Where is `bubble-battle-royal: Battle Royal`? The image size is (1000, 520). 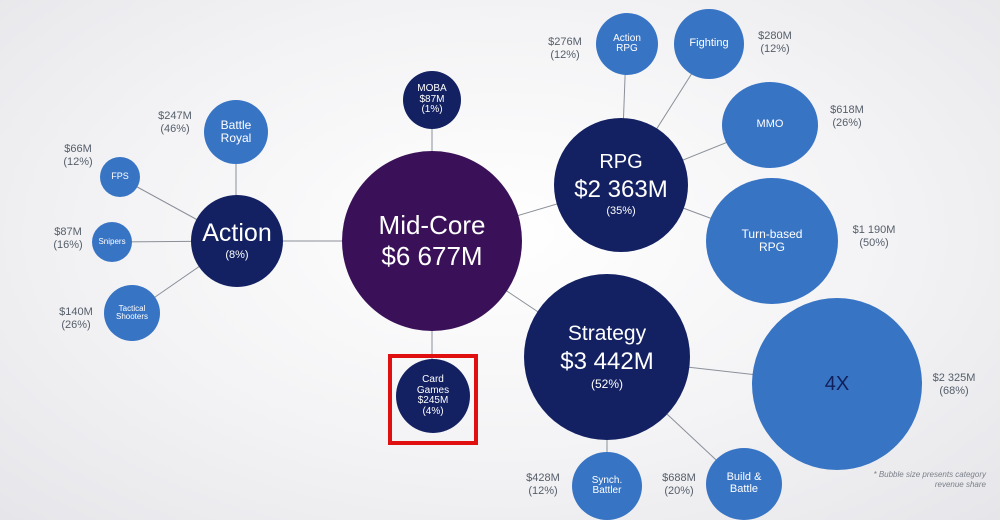 bubble-battle-royal: Battle Royal is located at coordinates (236, 132).